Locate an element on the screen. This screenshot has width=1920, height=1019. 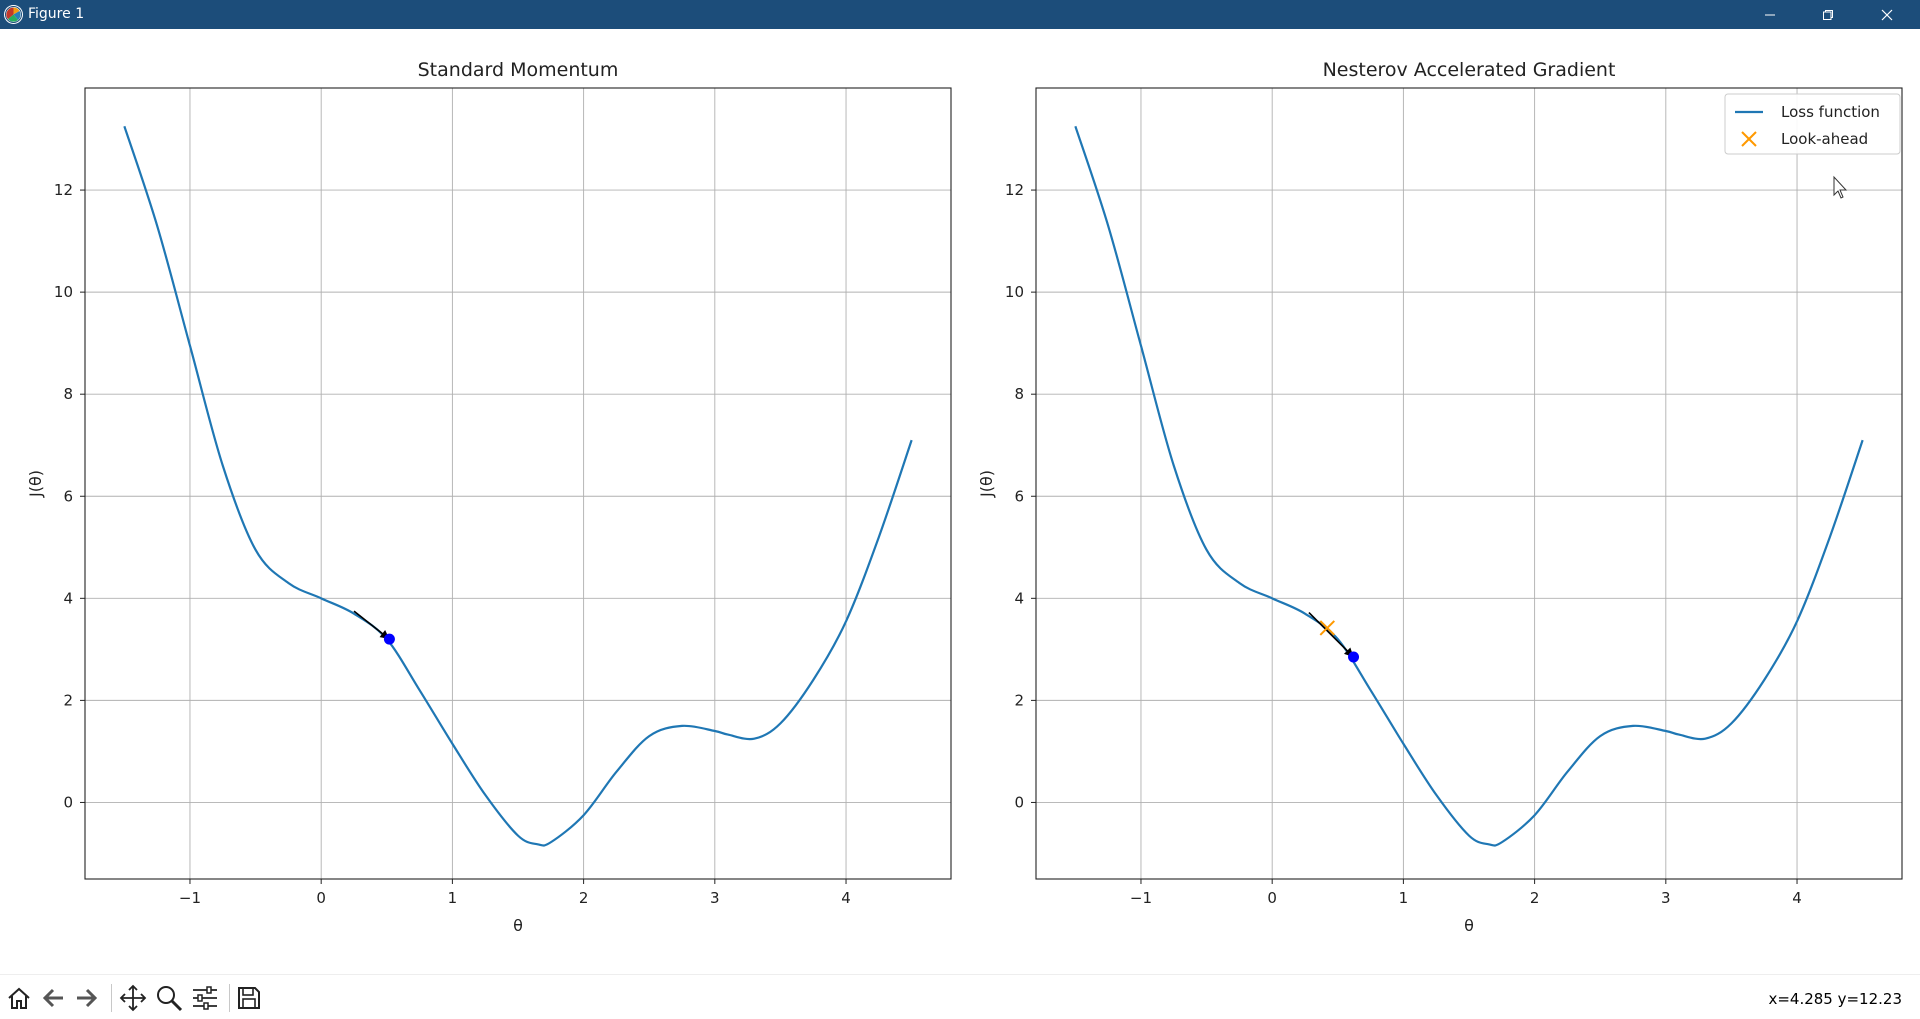
back-icon is located at coordinates (52, 998).